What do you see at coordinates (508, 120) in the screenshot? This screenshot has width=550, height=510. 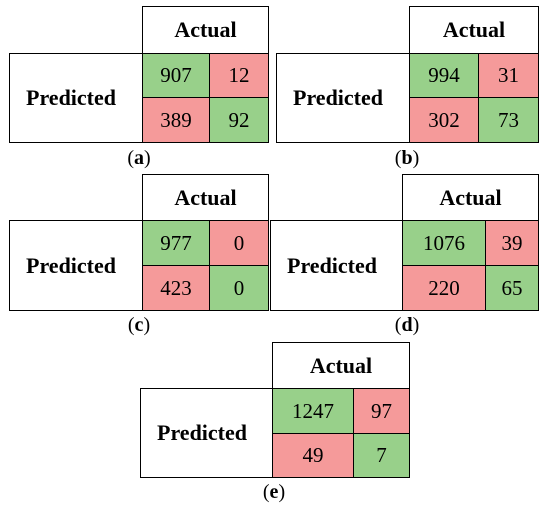 I see `true-negative-cell: 73` at bounding box center [508, 120].